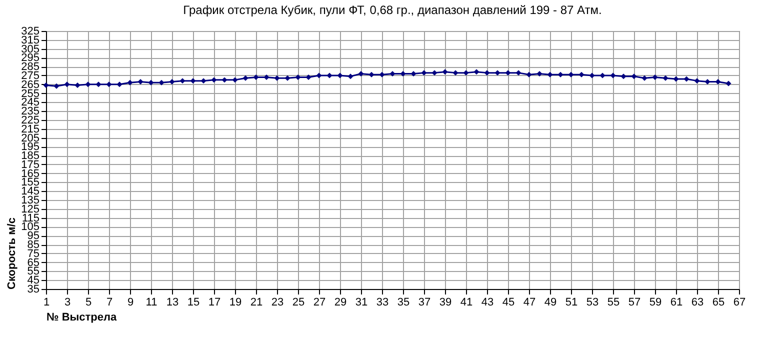  Describe the element at coordinates (46, 302) in the screenshot. I see `x-tick-label: 1` at that location.